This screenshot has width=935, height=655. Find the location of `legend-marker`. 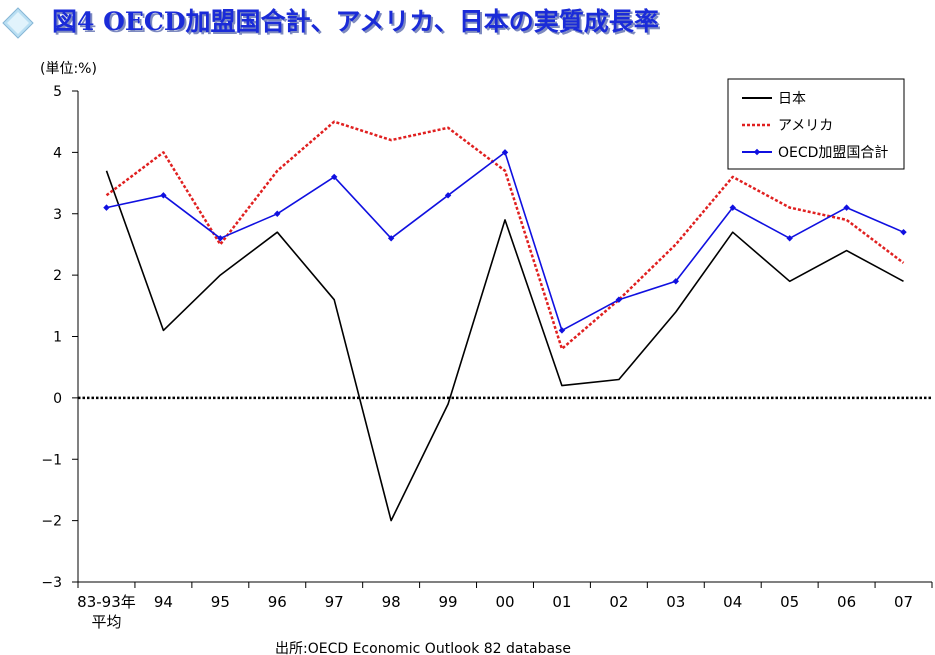

legend-marker is located at coordinates (757, 152).